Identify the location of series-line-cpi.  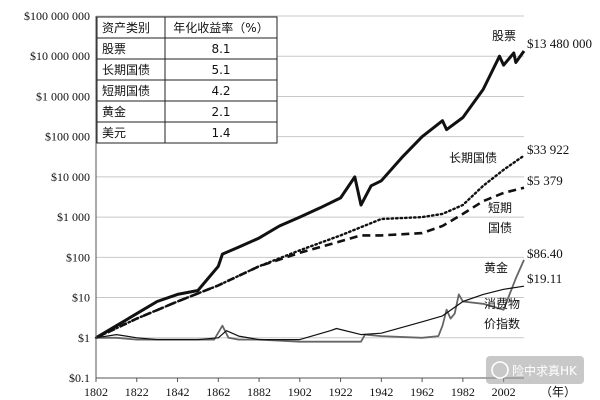
(310, 313).